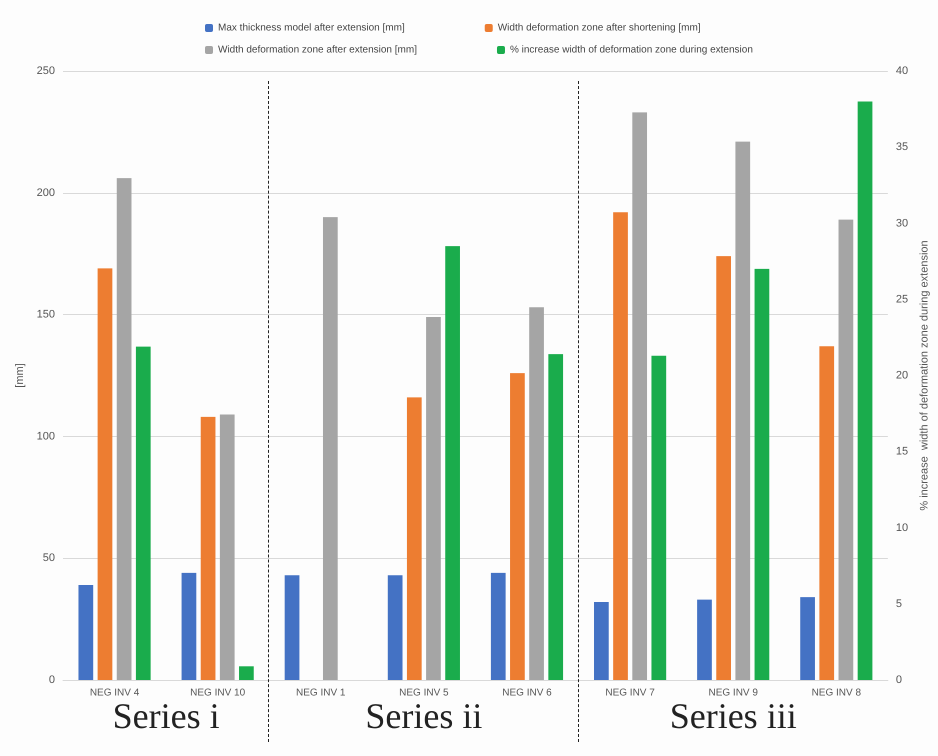 This screenshot has height=756, width=938. What do you see at coordinates (899, 604) in the screenshot?
I see `y2-tick-label: 5` at bounding box center [899, 604].